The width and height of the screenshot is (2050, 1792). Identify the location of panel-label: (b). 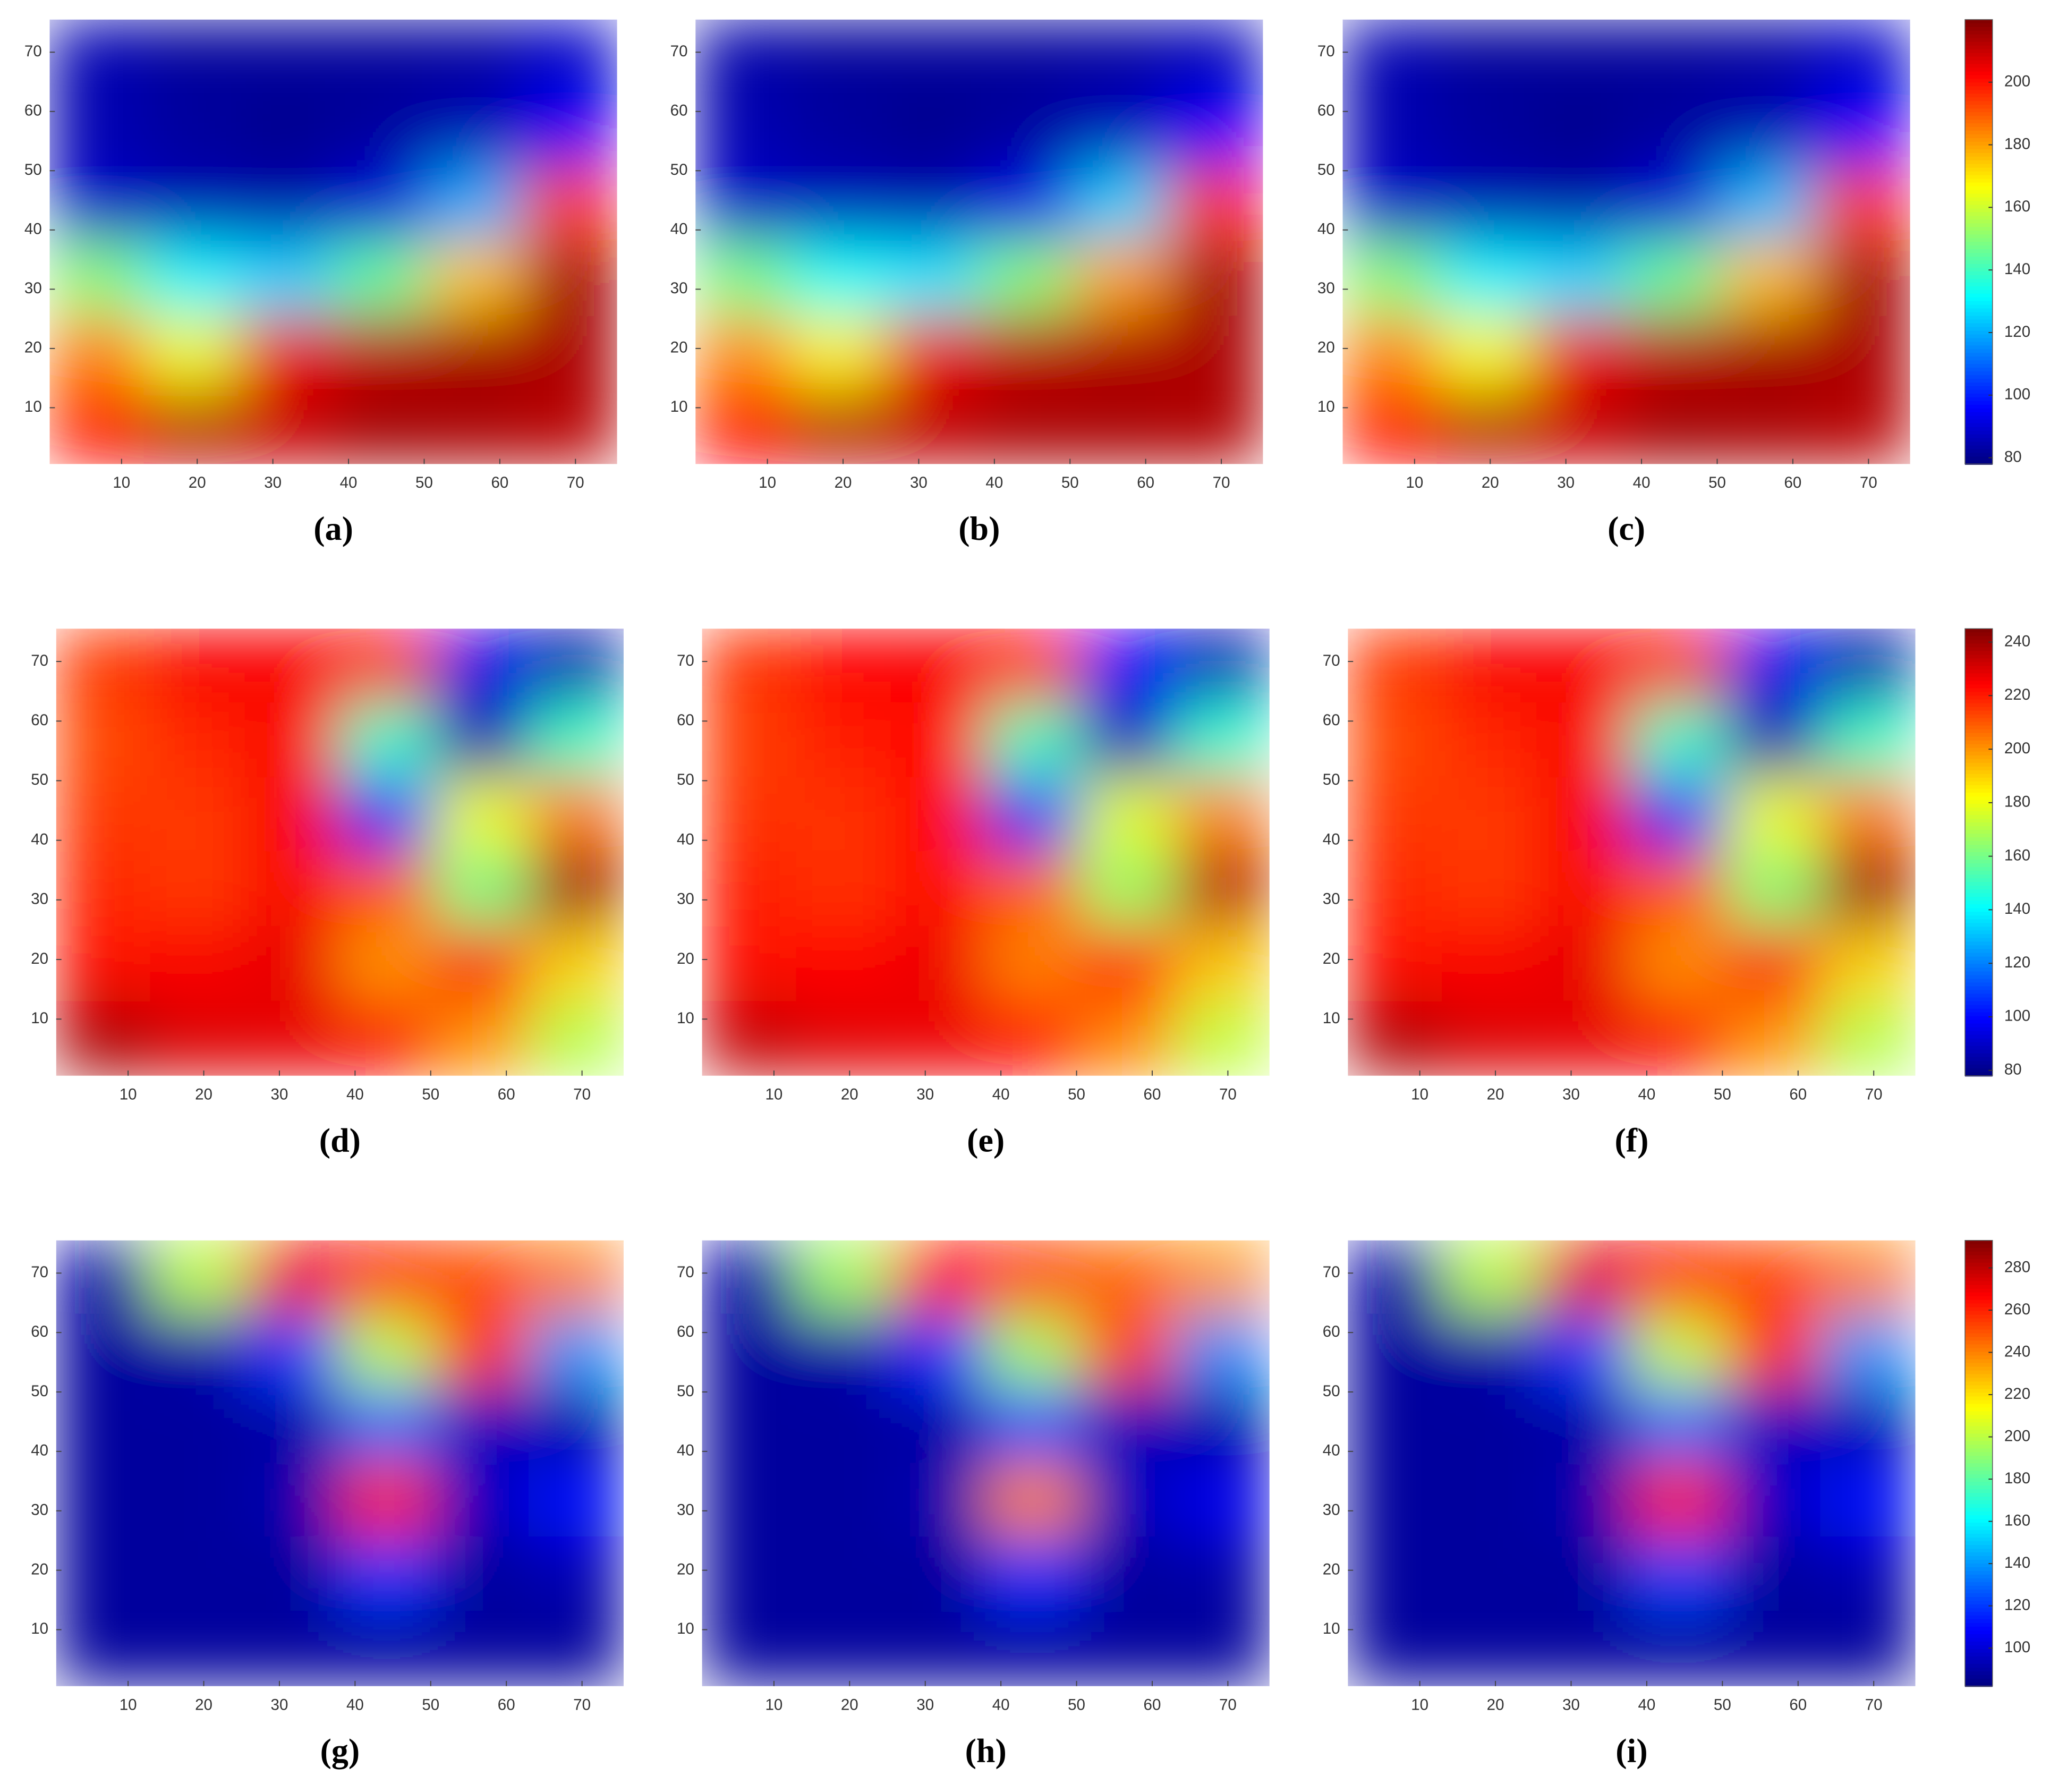
(979, 528).